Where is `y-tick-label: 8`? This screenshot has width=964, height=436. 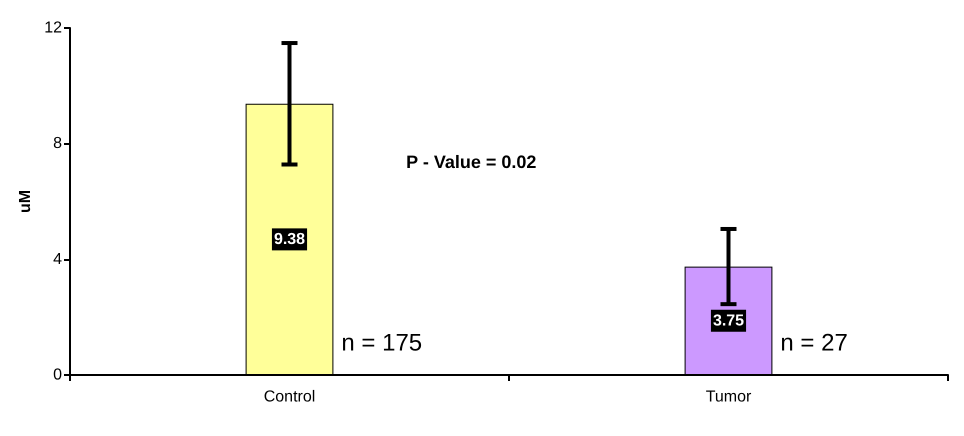
y-tick-label: 8 is located at coordinates (57, 143).